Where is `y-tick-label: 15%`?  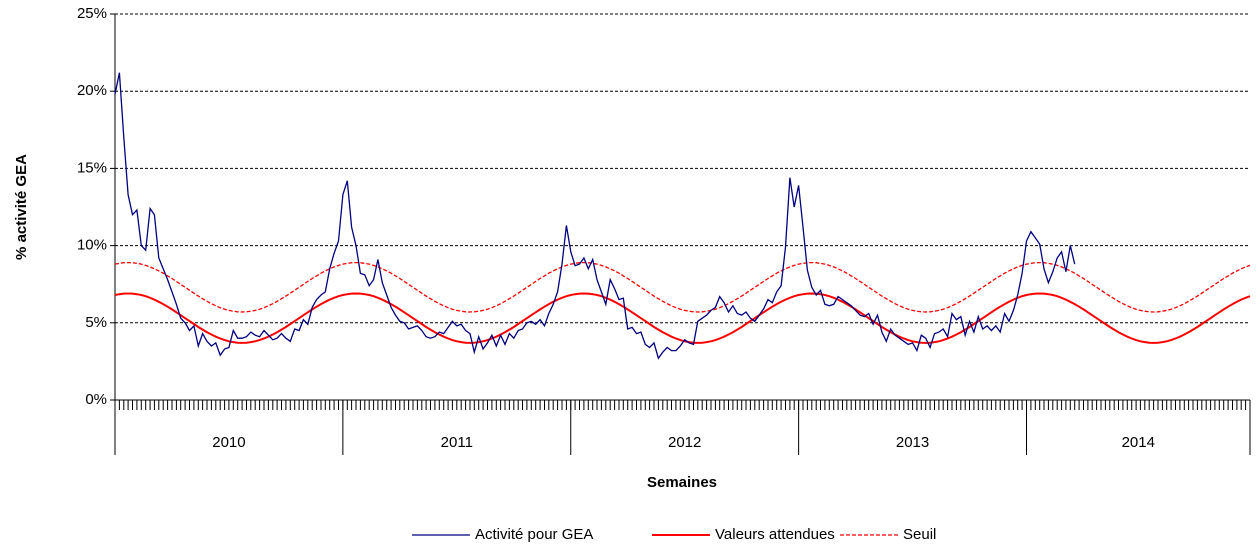
y-tick-label: 15% is located at coordinates (92, 167).